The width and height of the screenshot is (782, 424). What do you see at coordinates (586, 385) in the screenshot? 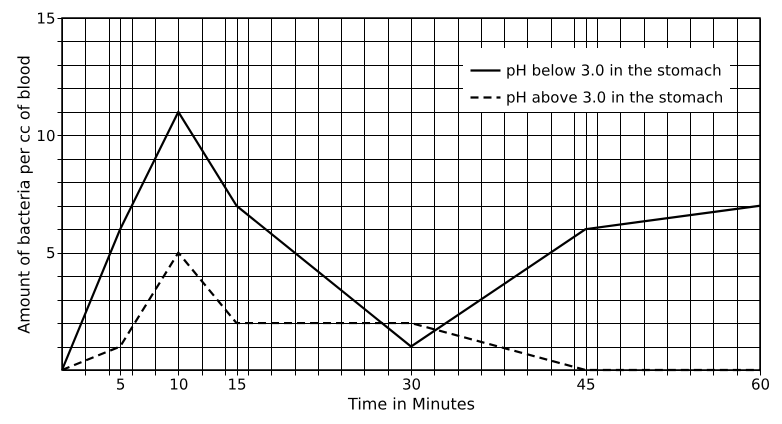
I see `x-tick-label: 45` at bounding box center [586, 385].